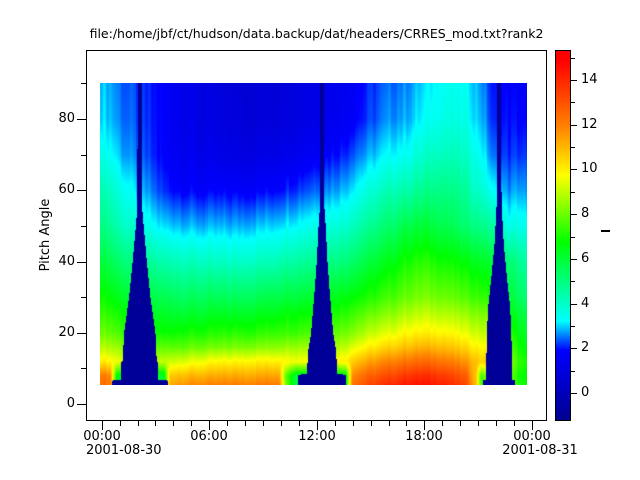 The image size is (640, 480). Describe the element at coordinates (585, 392) in the screenshot. I see `colorbar-tick-label: 0` at that location.